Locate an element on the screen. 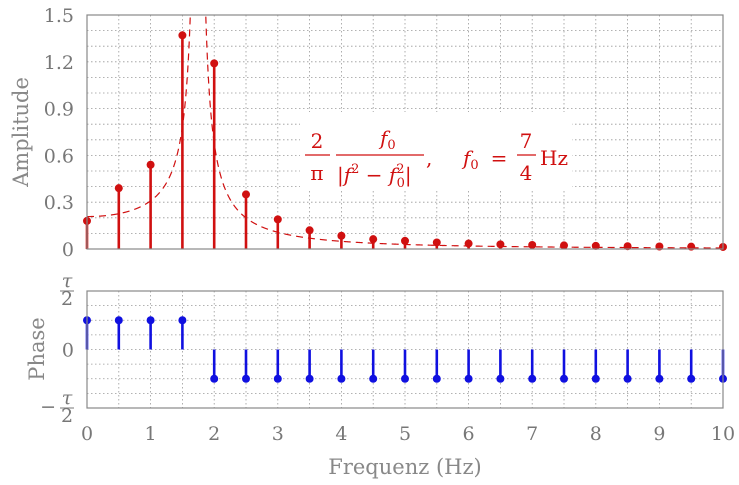 Image resolution: width=739 pixels, height=485 pixels. formula-equals: = is located at coordinates (499, 158).